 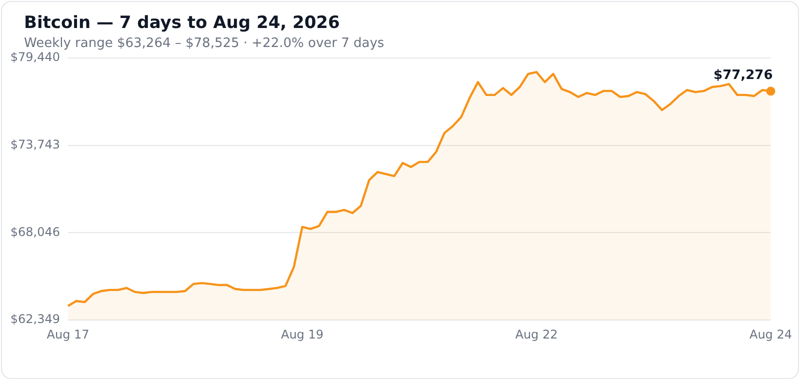 What do you see at coordinates (182, 23) in the screenshot?
I see `chart-title: Bitcoin — 7 days to Aug 24, 2026` at bounding box center [182, 23].